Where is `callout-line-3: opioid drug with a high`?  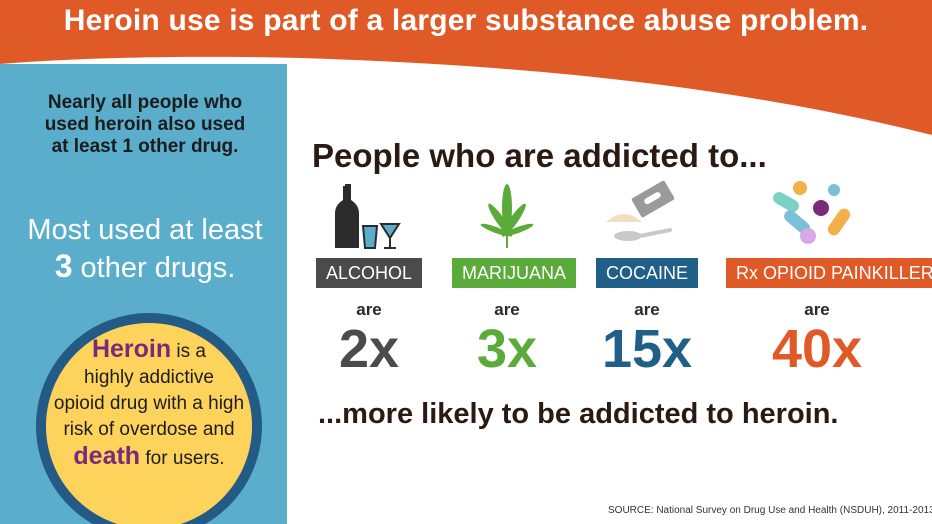
callout-line-3: opioid drug with a high is located at coordinates (149, 403).